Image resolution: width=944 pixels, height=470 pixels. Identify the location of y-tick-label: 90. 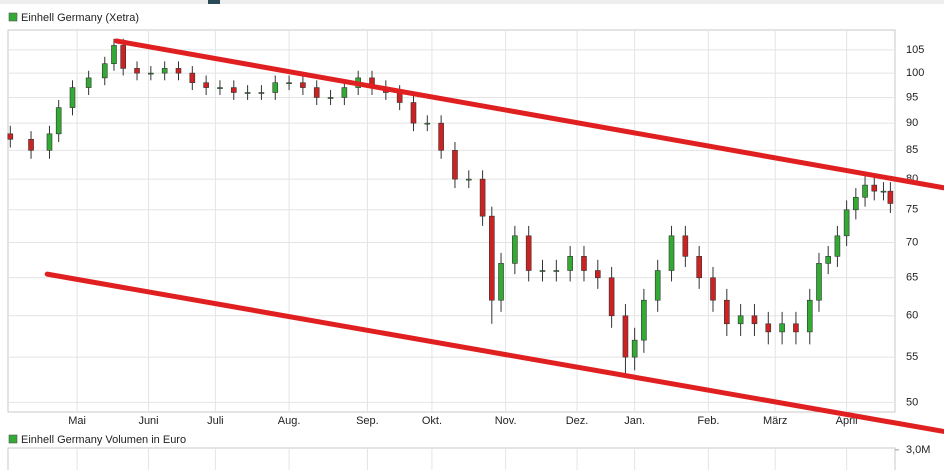
(912, 123).